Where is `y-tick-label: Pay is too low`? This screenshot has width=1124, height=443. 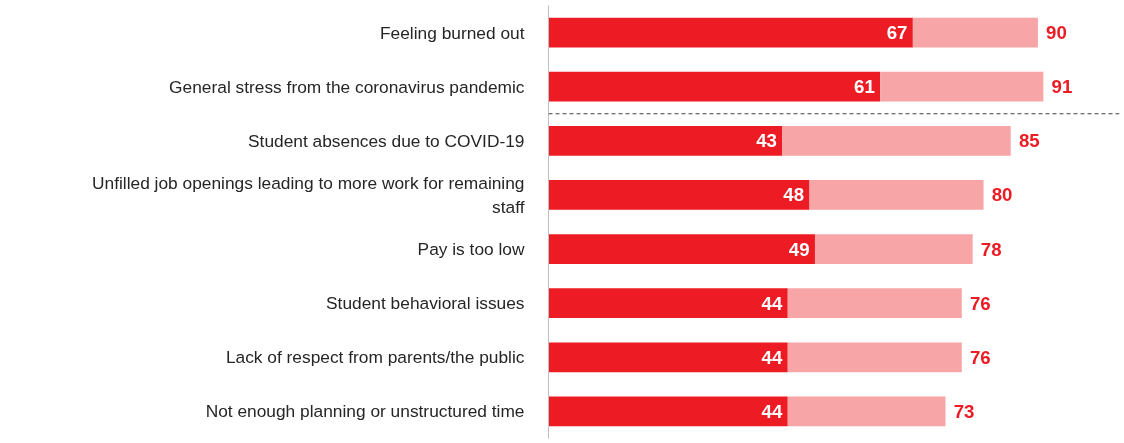 y-tick-label: Pay is too low is located at coordinates (471, 249).